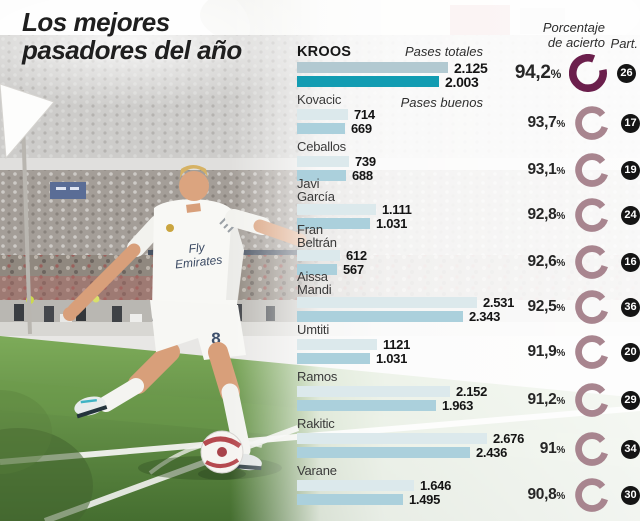 Image resolution: width=640 pixels, height=521 pixels. Describe the element at coordinates (96, 22) in the screenshot. I see `title-line1: Los mejores` at that location.